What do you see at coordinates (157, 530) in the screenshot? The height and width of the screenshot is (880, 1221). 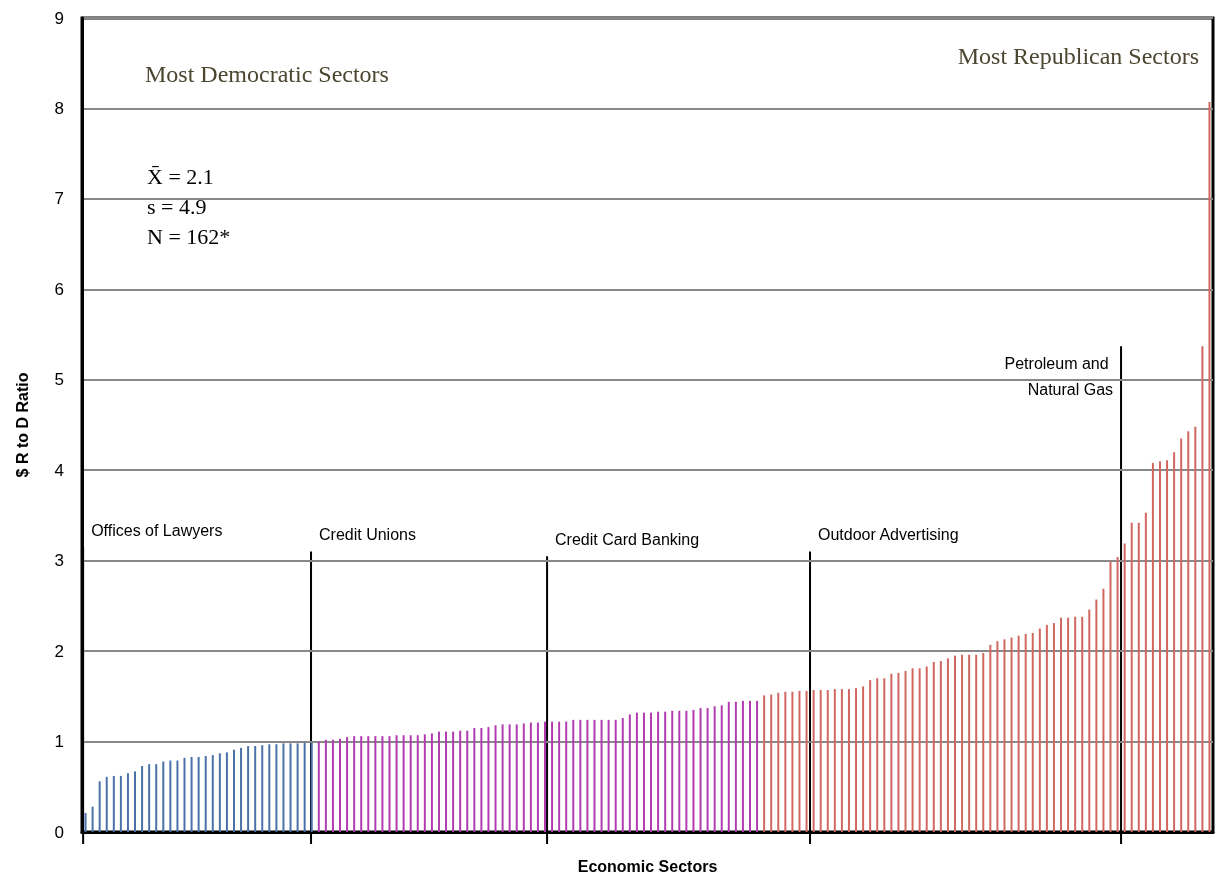 I see `annotation: Offices of Lawyers` at bounding box center [157, 530].